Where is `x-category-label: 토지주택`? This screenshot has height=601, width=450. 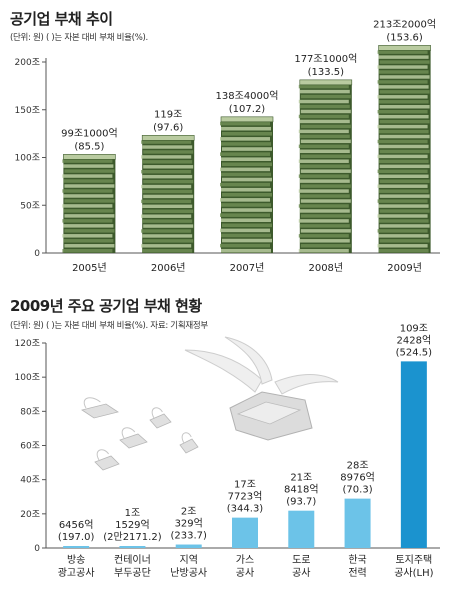 x-category-label: 토지주택 is located at coordinates (413, 560).